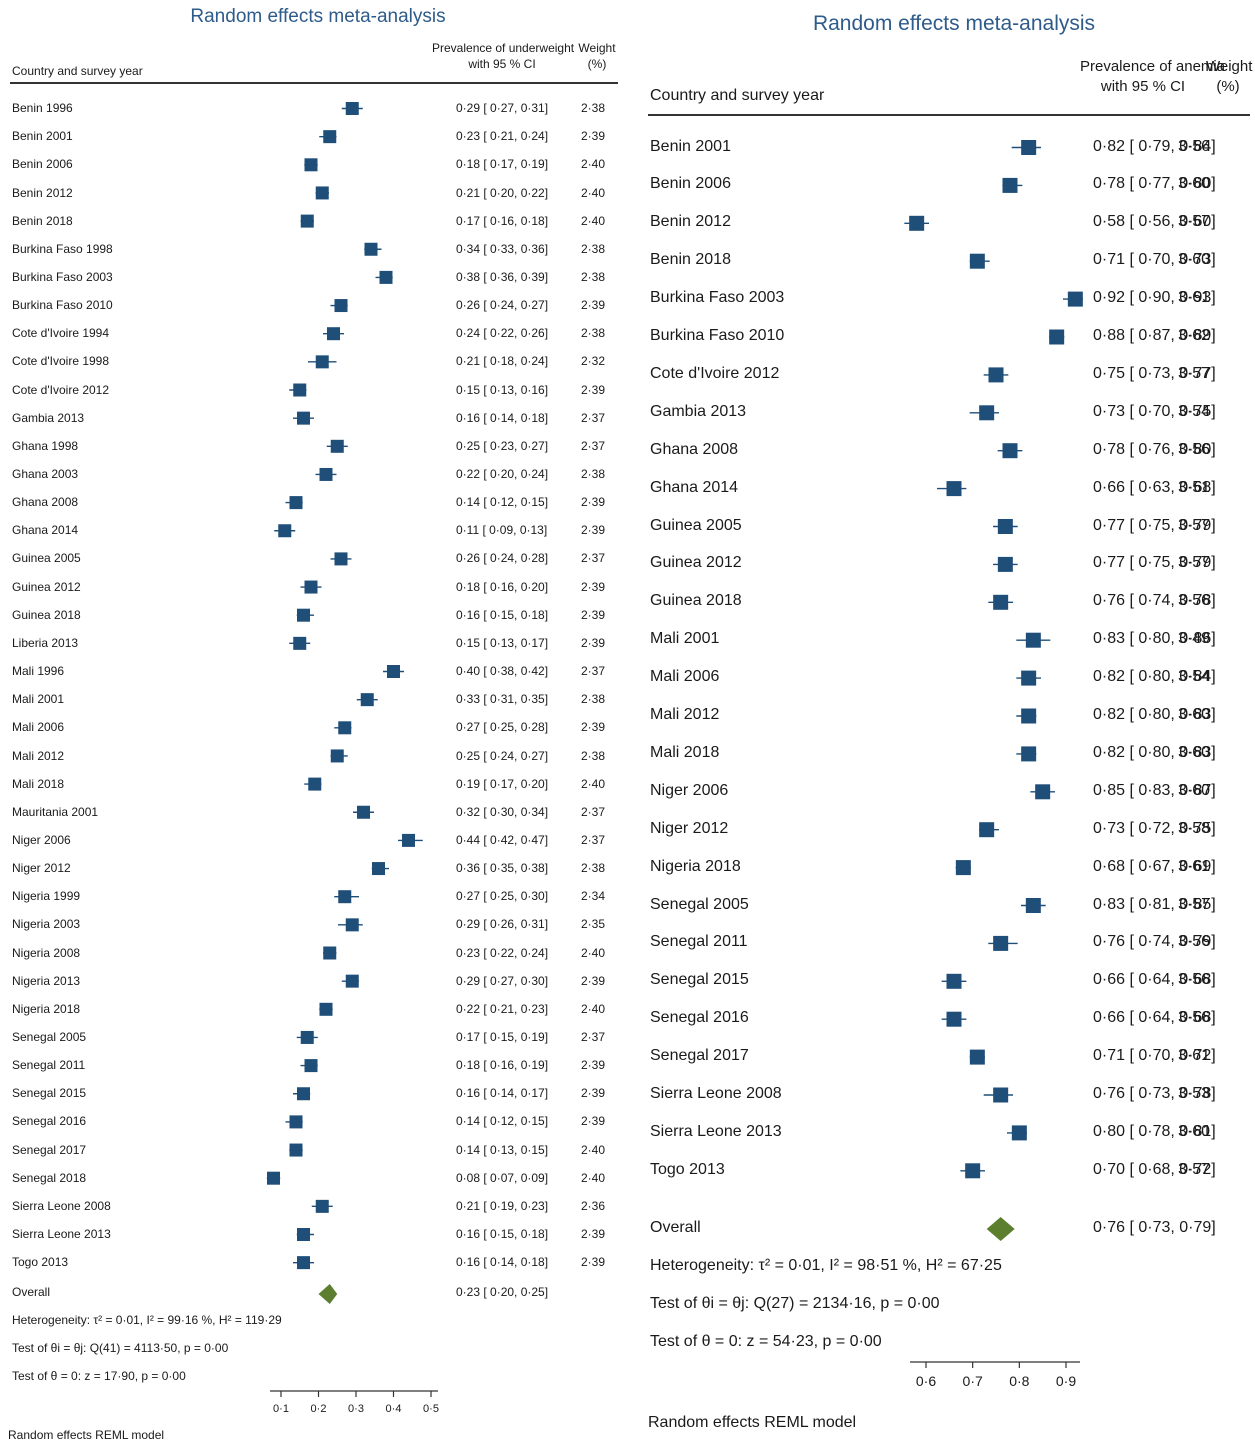 This screenshot has width=1255, height=1444. What do you see at coordinates (954, 23) in the screenshot?
I see `chart-title: Random effects meta-analysis` at bounding box center [954, 23].